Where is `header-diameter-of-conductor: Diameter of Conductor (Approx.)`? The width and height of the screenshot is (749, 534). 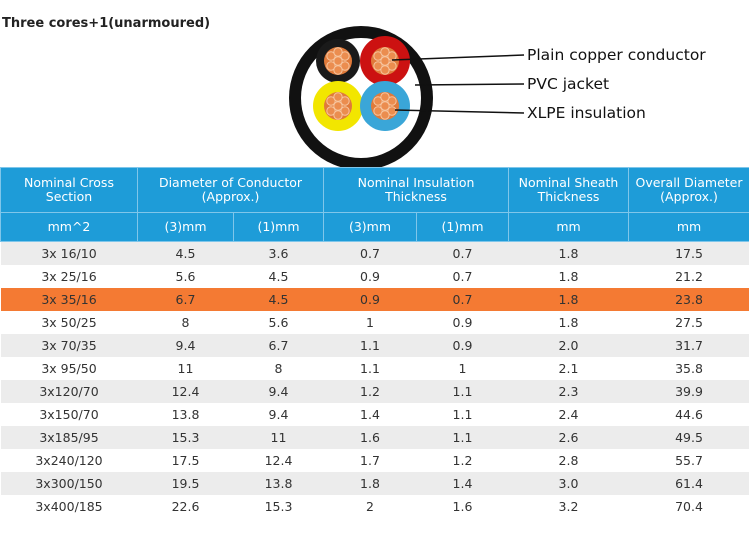
header-diameter-of-conductor: Diameter of Conductor (Approx.) is located at coordinates (230, 190).